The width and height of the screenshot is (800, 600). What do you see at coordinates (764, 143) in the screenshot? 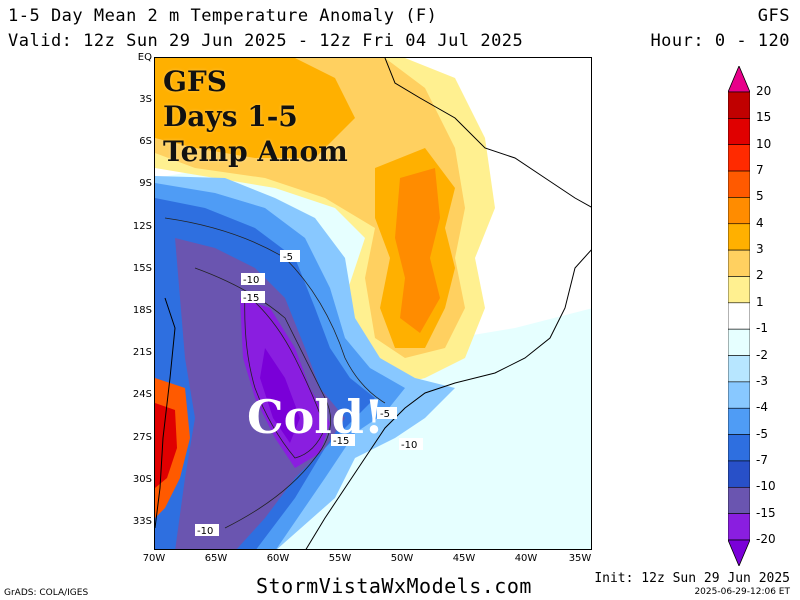
I see `colorbar-label: 10` at bounding box center [764, 143].